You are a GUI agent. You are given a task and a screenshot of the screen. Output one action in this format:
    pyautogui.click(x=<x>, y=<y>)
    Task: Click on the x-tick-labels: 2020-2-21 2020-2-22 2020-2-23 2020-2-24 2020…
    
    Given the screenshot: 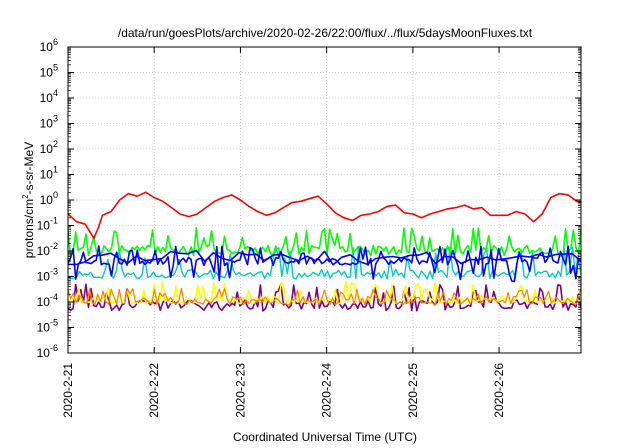 What is the action you would take?
    pyautogui.click(x=283, y=390)
    